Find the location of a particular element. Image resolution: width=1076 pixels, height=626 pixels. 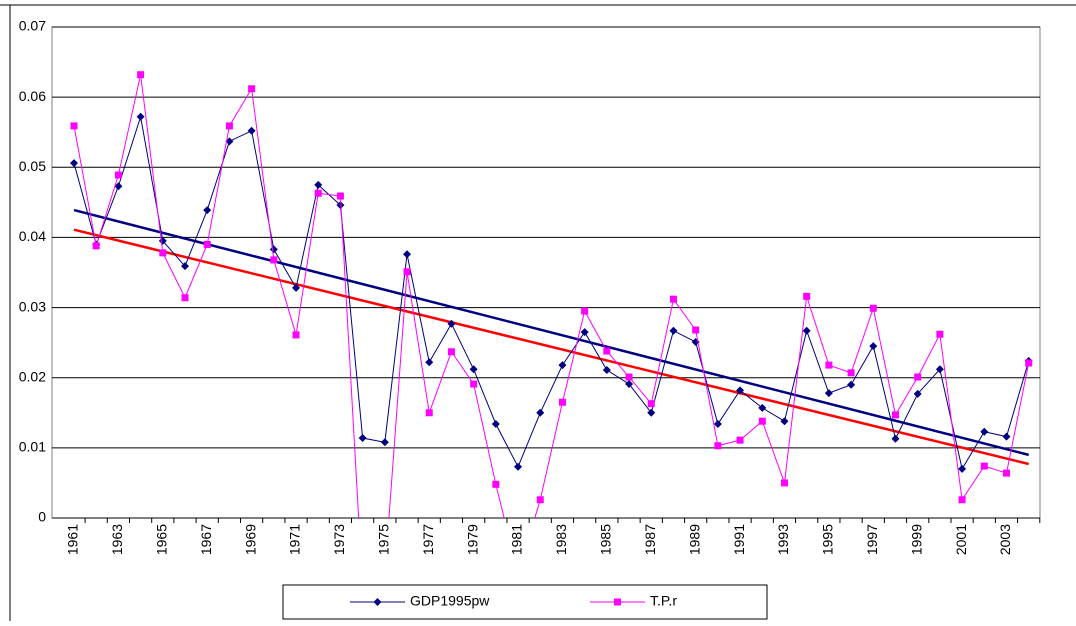

x-tick-label: 1999 is located at coordinates (916, 539).